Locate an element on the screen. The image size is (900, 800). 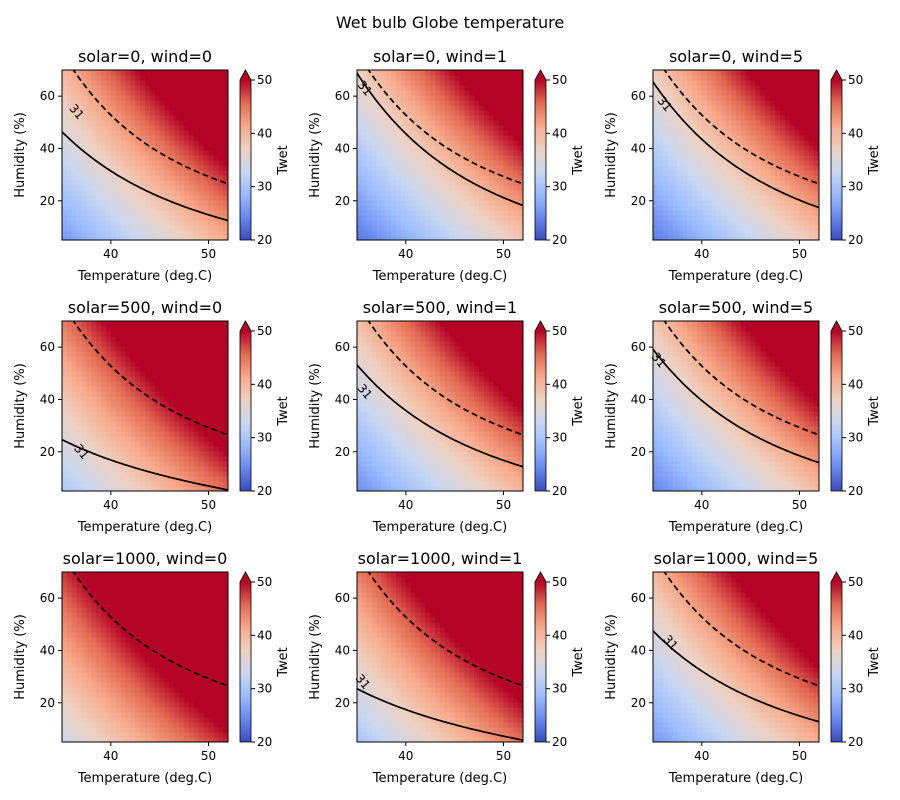
colorbar-tick-label: 30 is located at coordinates (264, 187).